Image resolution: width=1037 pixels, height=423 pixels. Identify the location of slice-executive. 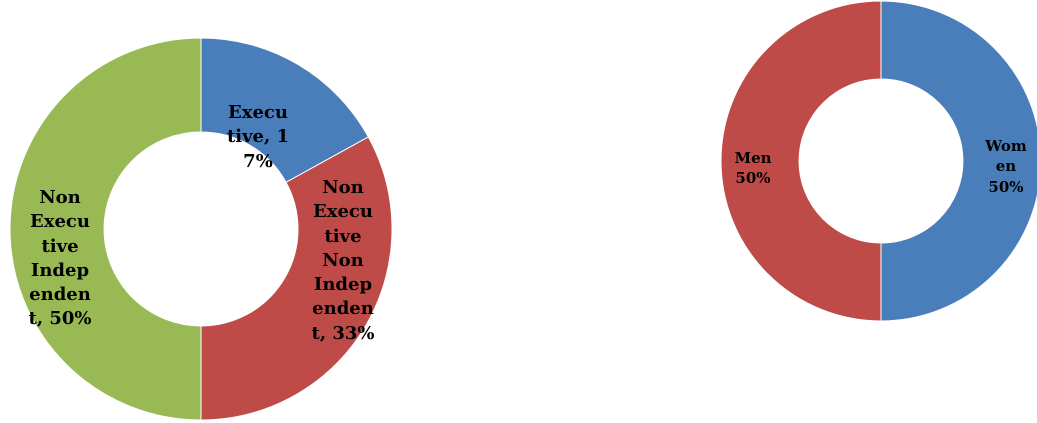
(285, 110).